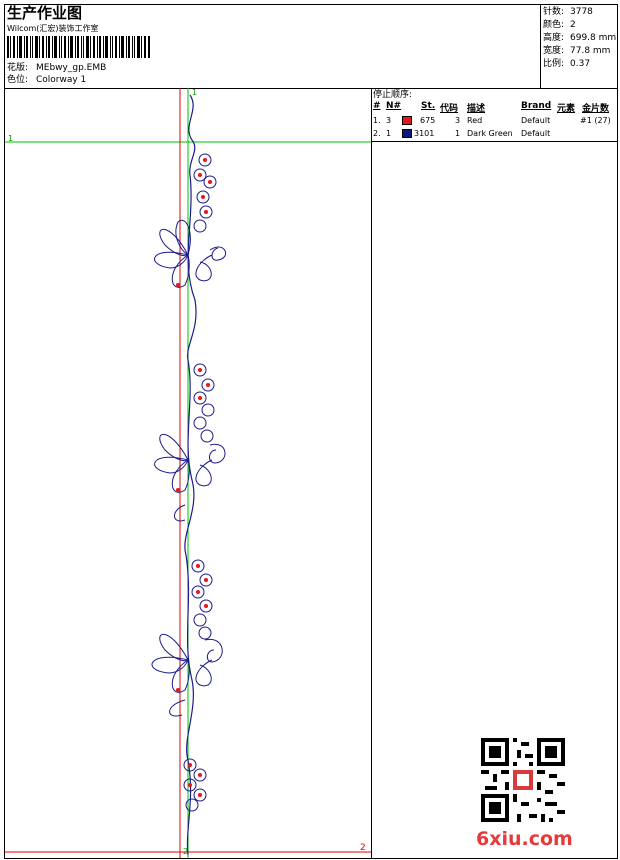  Describe the element at coordinates (18, 80) in the screenshot. I see `colorway-label: 色位:` at that location.